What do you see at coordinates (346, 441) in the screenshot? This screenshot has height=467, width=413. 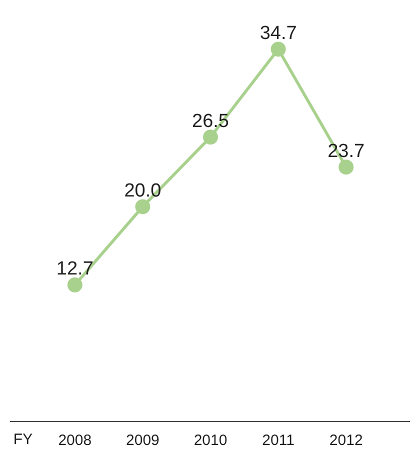 I see `x-tick-label: 2012` at bounding box center [346, 441].